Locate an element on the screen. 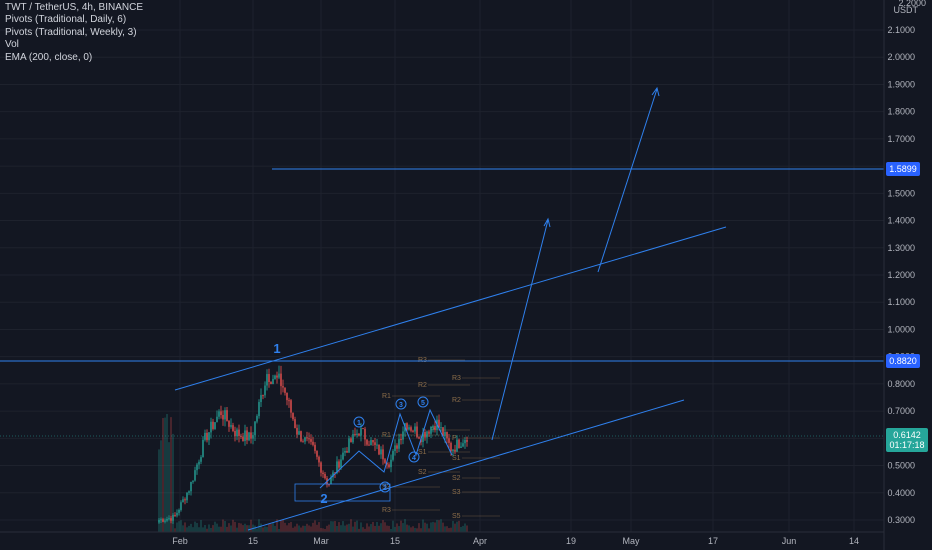 This screenshot has width=932, height=550. legend-pivots-daily: Pivots (Traditional, Daily, 6) is located at coordinates (66, 20).